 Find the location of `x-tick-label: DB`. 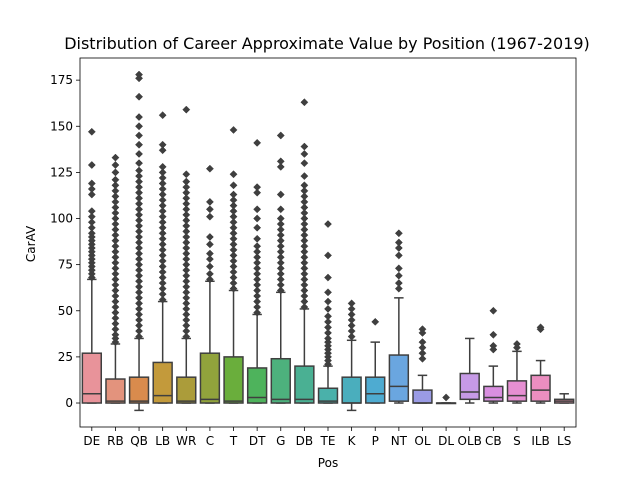

x-tick-label: DB is located at coordinates (304, 441).